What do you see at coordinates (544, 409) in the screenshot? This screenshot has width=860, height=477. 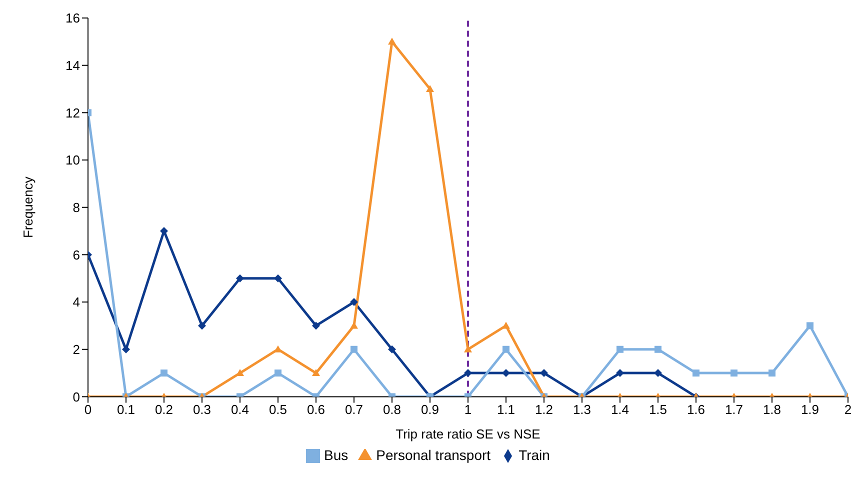 I see `x-tick-label: 1.2` at bounding box center [544, 409].